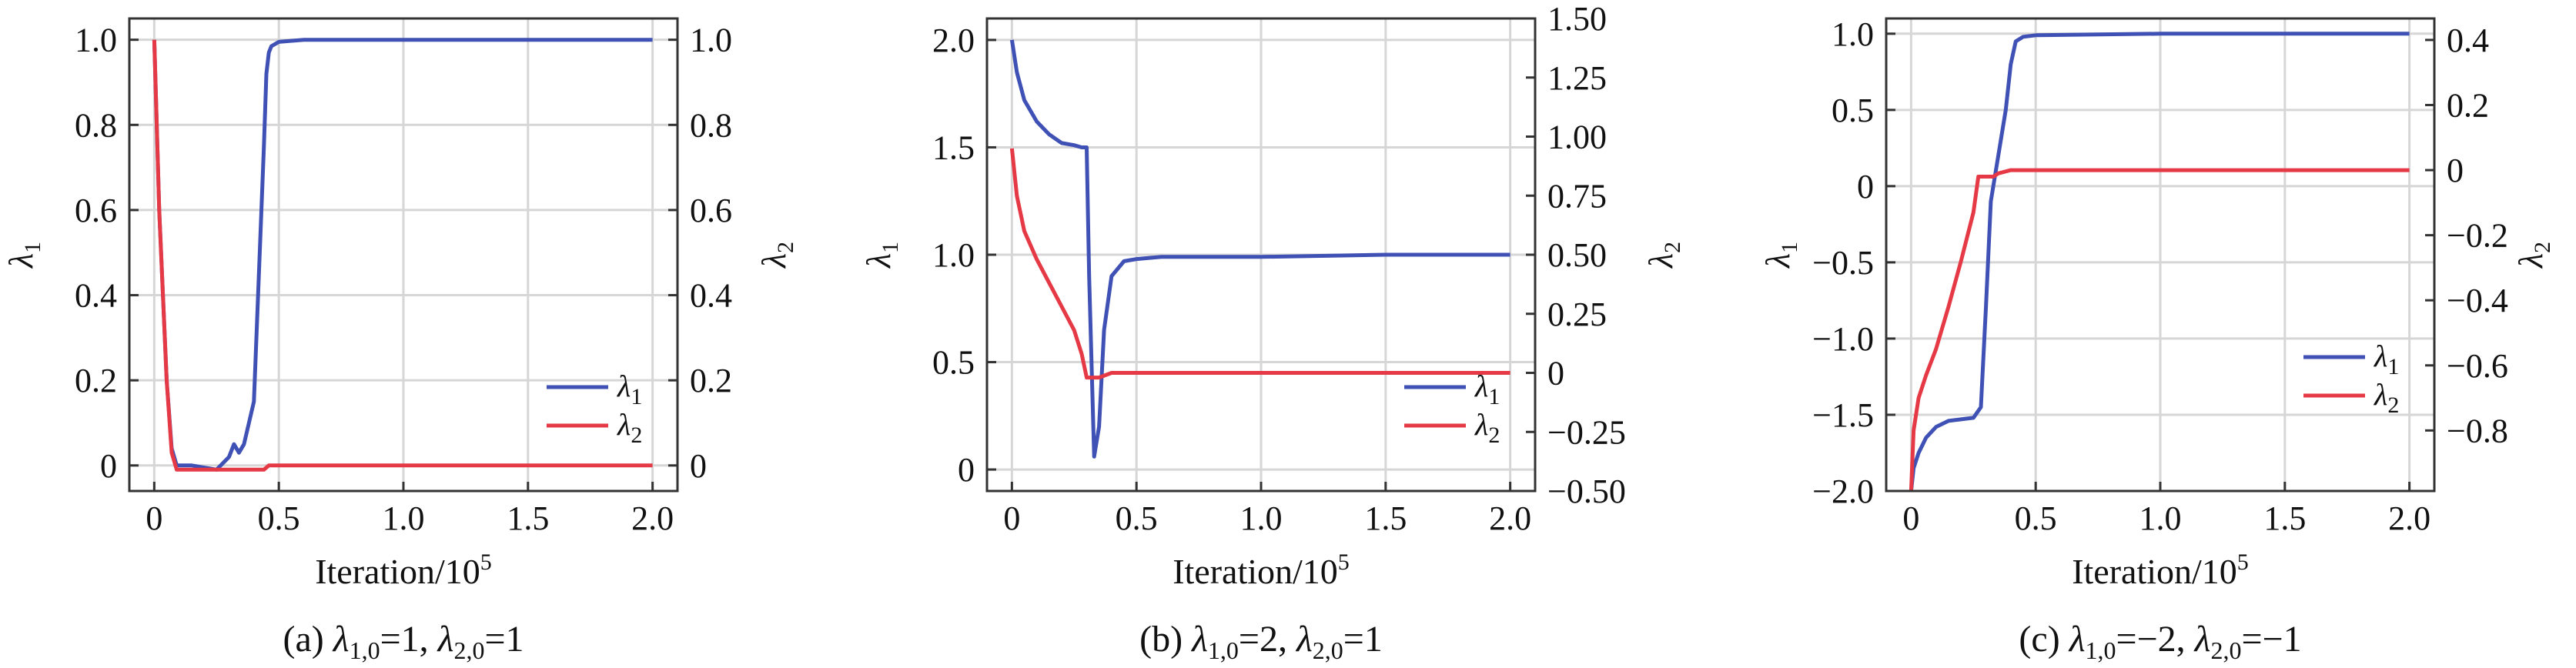 The image size is (2576, 668). What do you see at coordinates (96, 380) in the screenshot?
I see `y-left-tick-label: 0.2` at bounding box center [96, 380].